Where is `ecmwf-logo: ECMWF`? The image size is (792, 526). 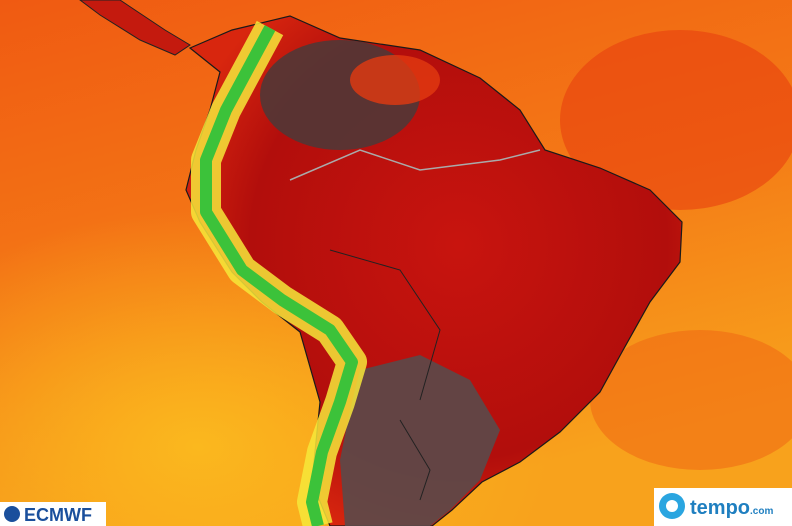
ecmwf-logo: ECMWF is located at coordinates (53, 514).